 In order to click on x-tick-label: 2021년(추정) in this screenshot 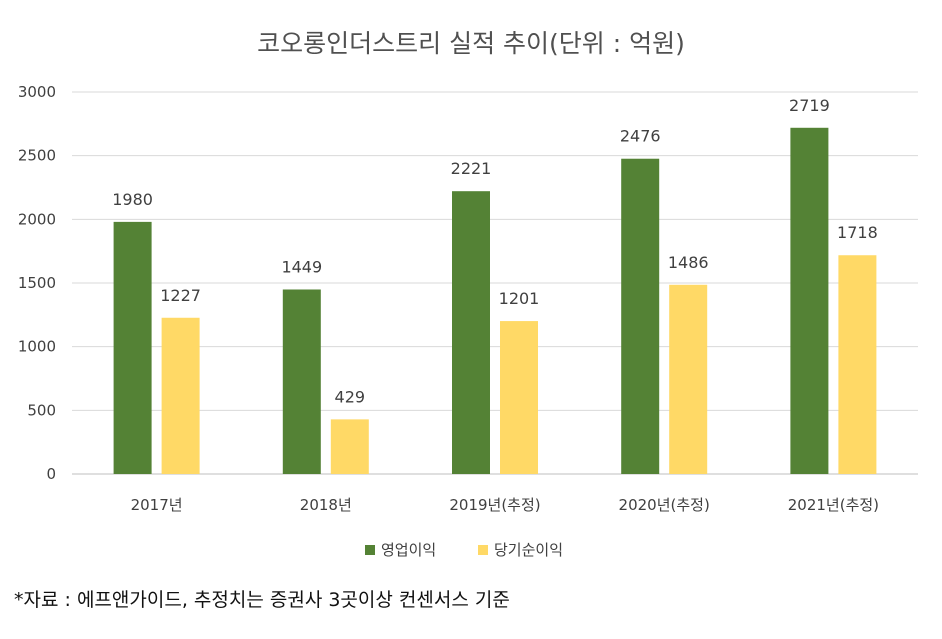, I will do `click(833, 505)`.